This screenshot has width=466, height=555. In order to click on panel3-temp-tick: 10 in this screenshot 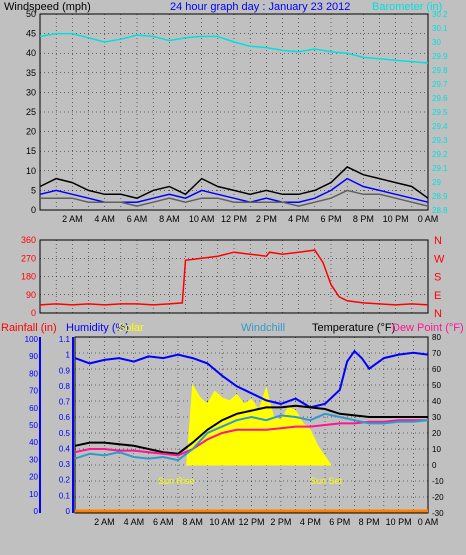, I will do `click(436, 449)`.